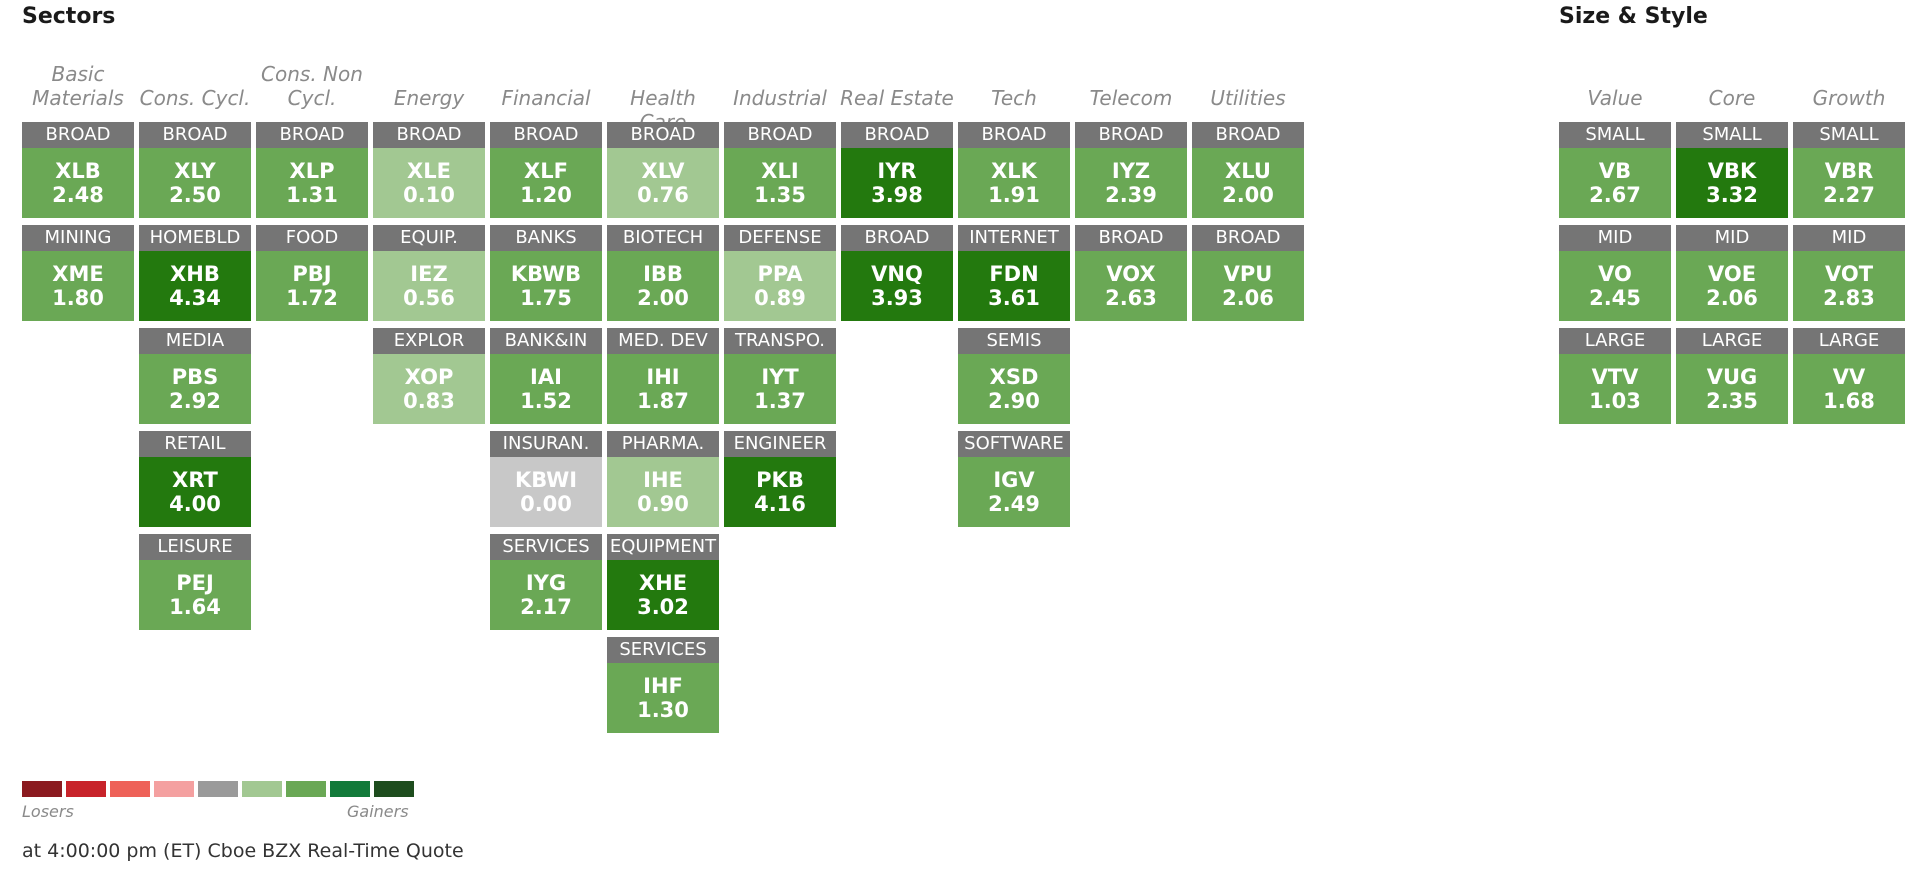 The width and height of the screenshot is (1920, 881). I want to click on tile-body: XLV 0.76, so click(663, 183).